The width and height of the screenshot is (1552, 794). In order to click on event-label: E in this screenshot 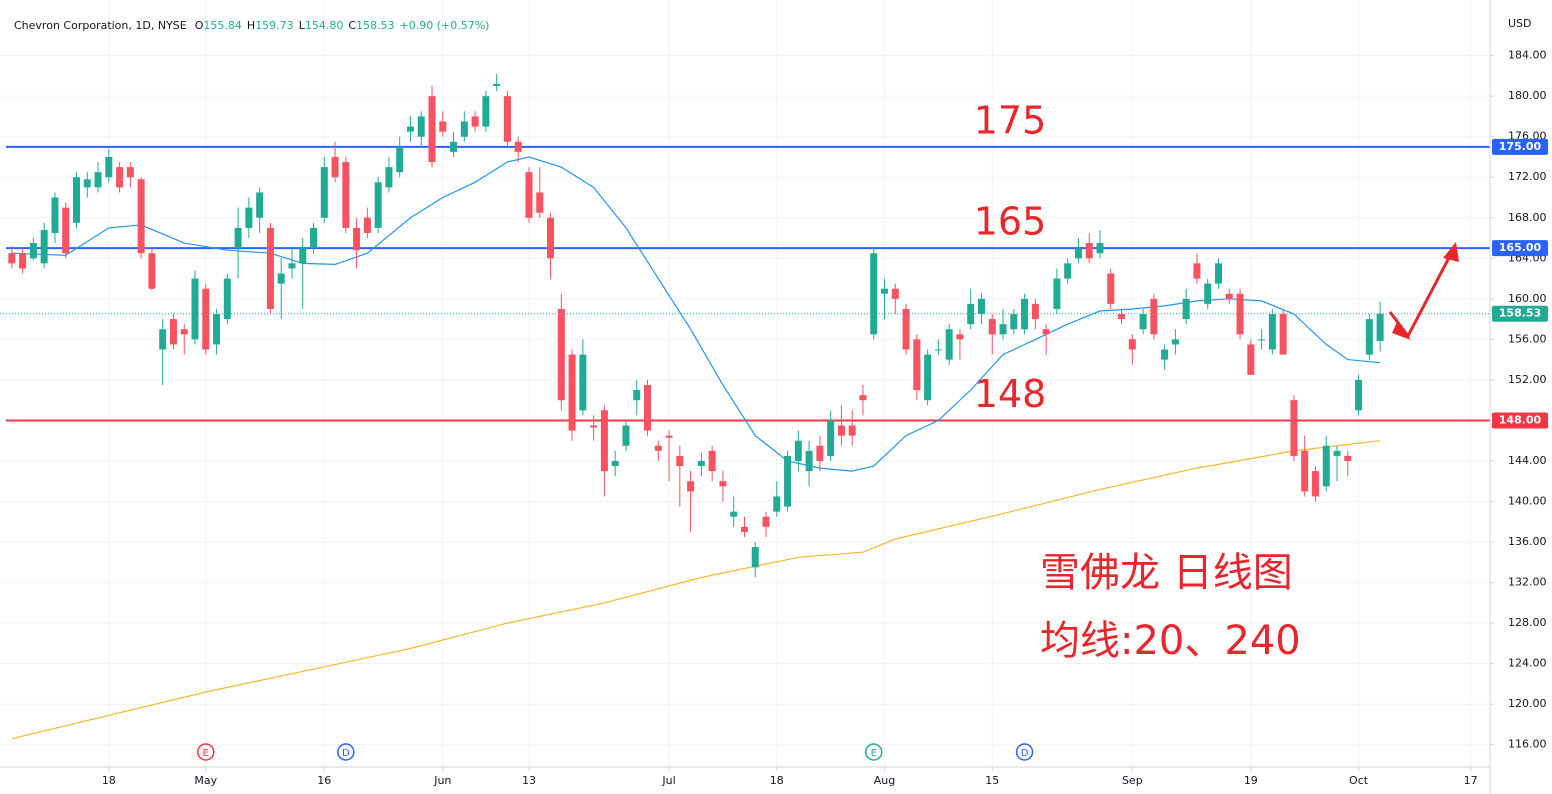, I will do `click(874, 753)`.